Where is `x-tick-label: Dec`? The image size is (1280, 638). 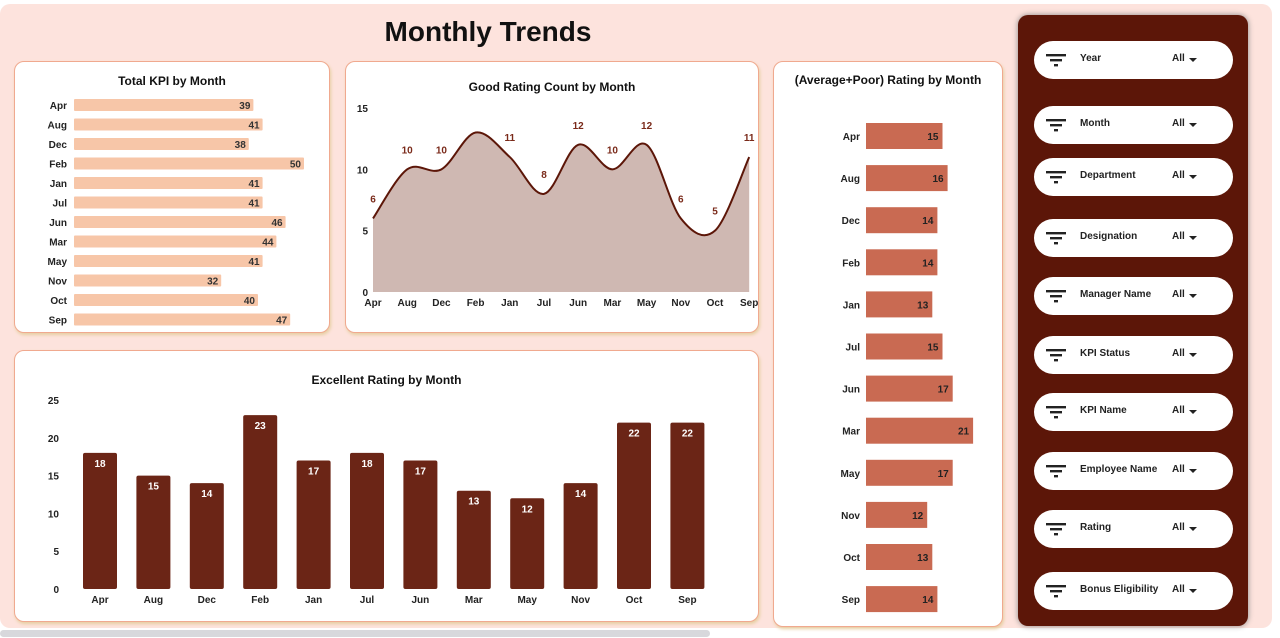 x-tick-label: Dec is located at coordinates (441, 303).